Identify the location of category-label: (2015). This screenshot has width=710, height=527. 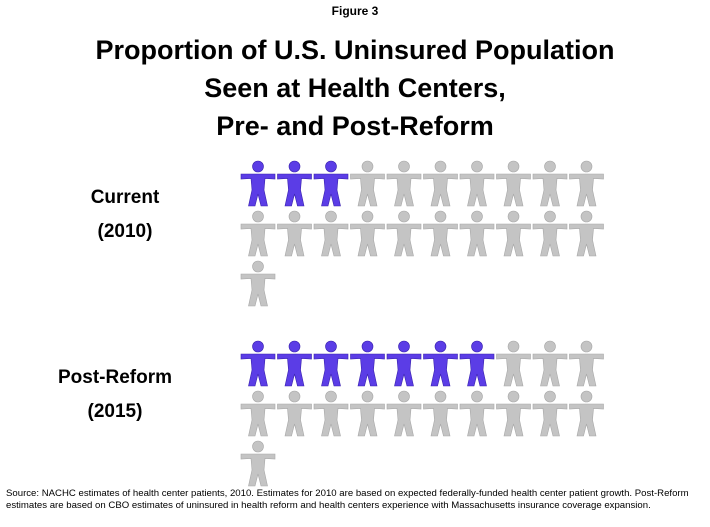
(115, 411).